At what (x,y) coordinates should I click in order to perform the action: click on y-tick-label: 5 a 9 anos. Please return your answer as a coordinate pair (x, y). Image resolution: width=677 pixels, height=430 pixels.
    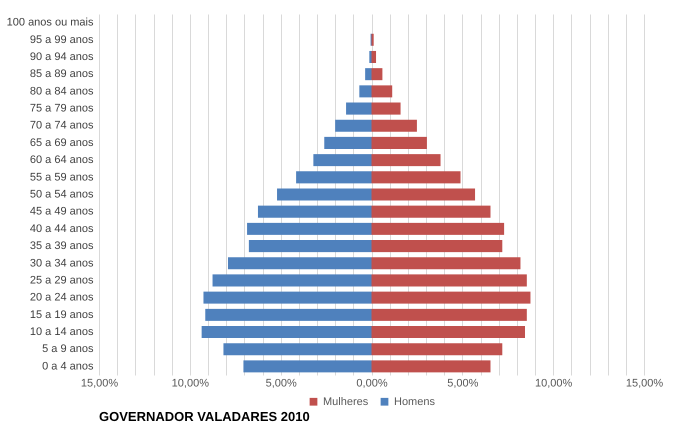
    Looking at the image, I should click on (68, 349).